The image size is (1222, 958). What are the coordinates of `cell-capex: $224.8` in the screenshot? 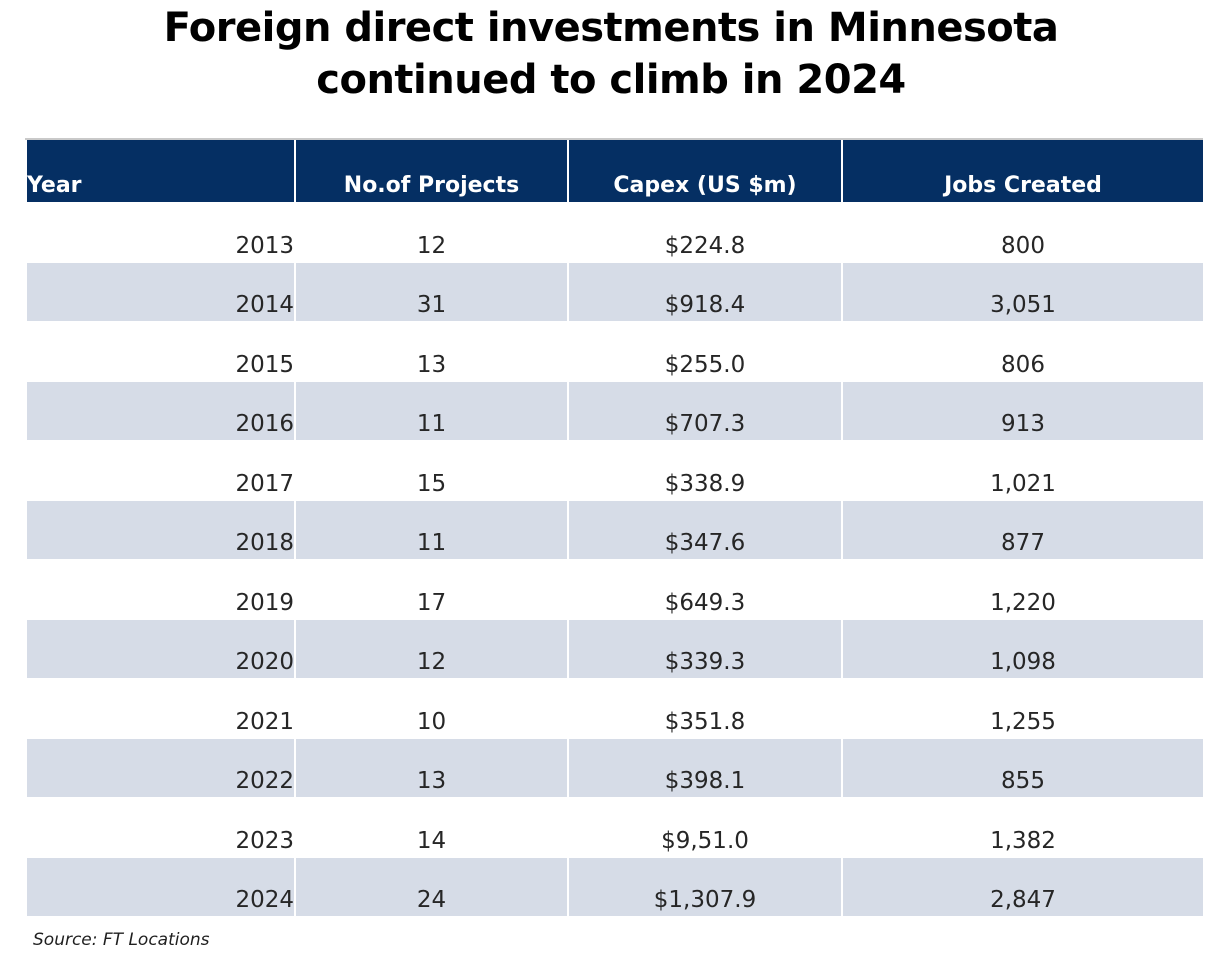 It's located at (706, 232).